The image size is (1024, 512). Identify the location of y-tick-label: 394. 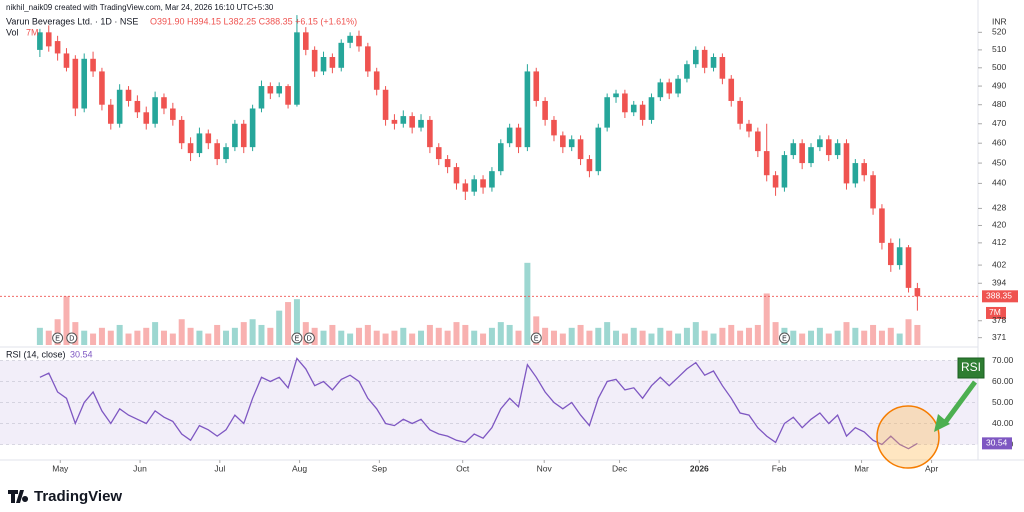
(999, 283).